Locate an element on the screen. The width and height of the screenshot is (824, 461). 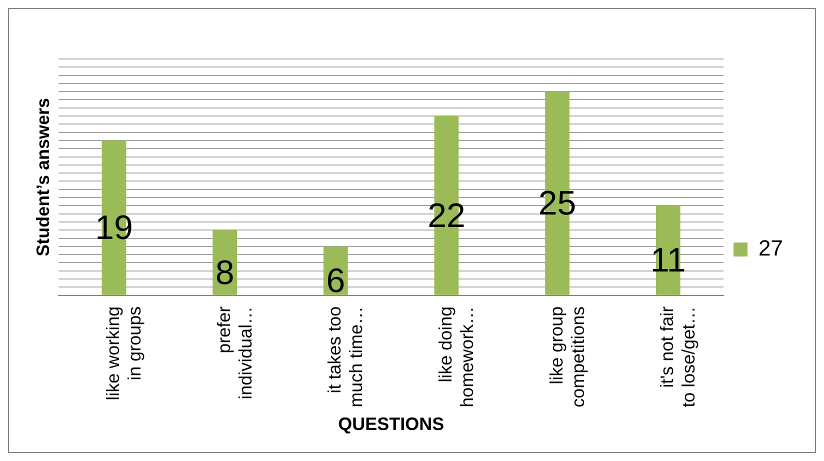
x-tick-label: like working in groups is located at coordinates (123, 353).